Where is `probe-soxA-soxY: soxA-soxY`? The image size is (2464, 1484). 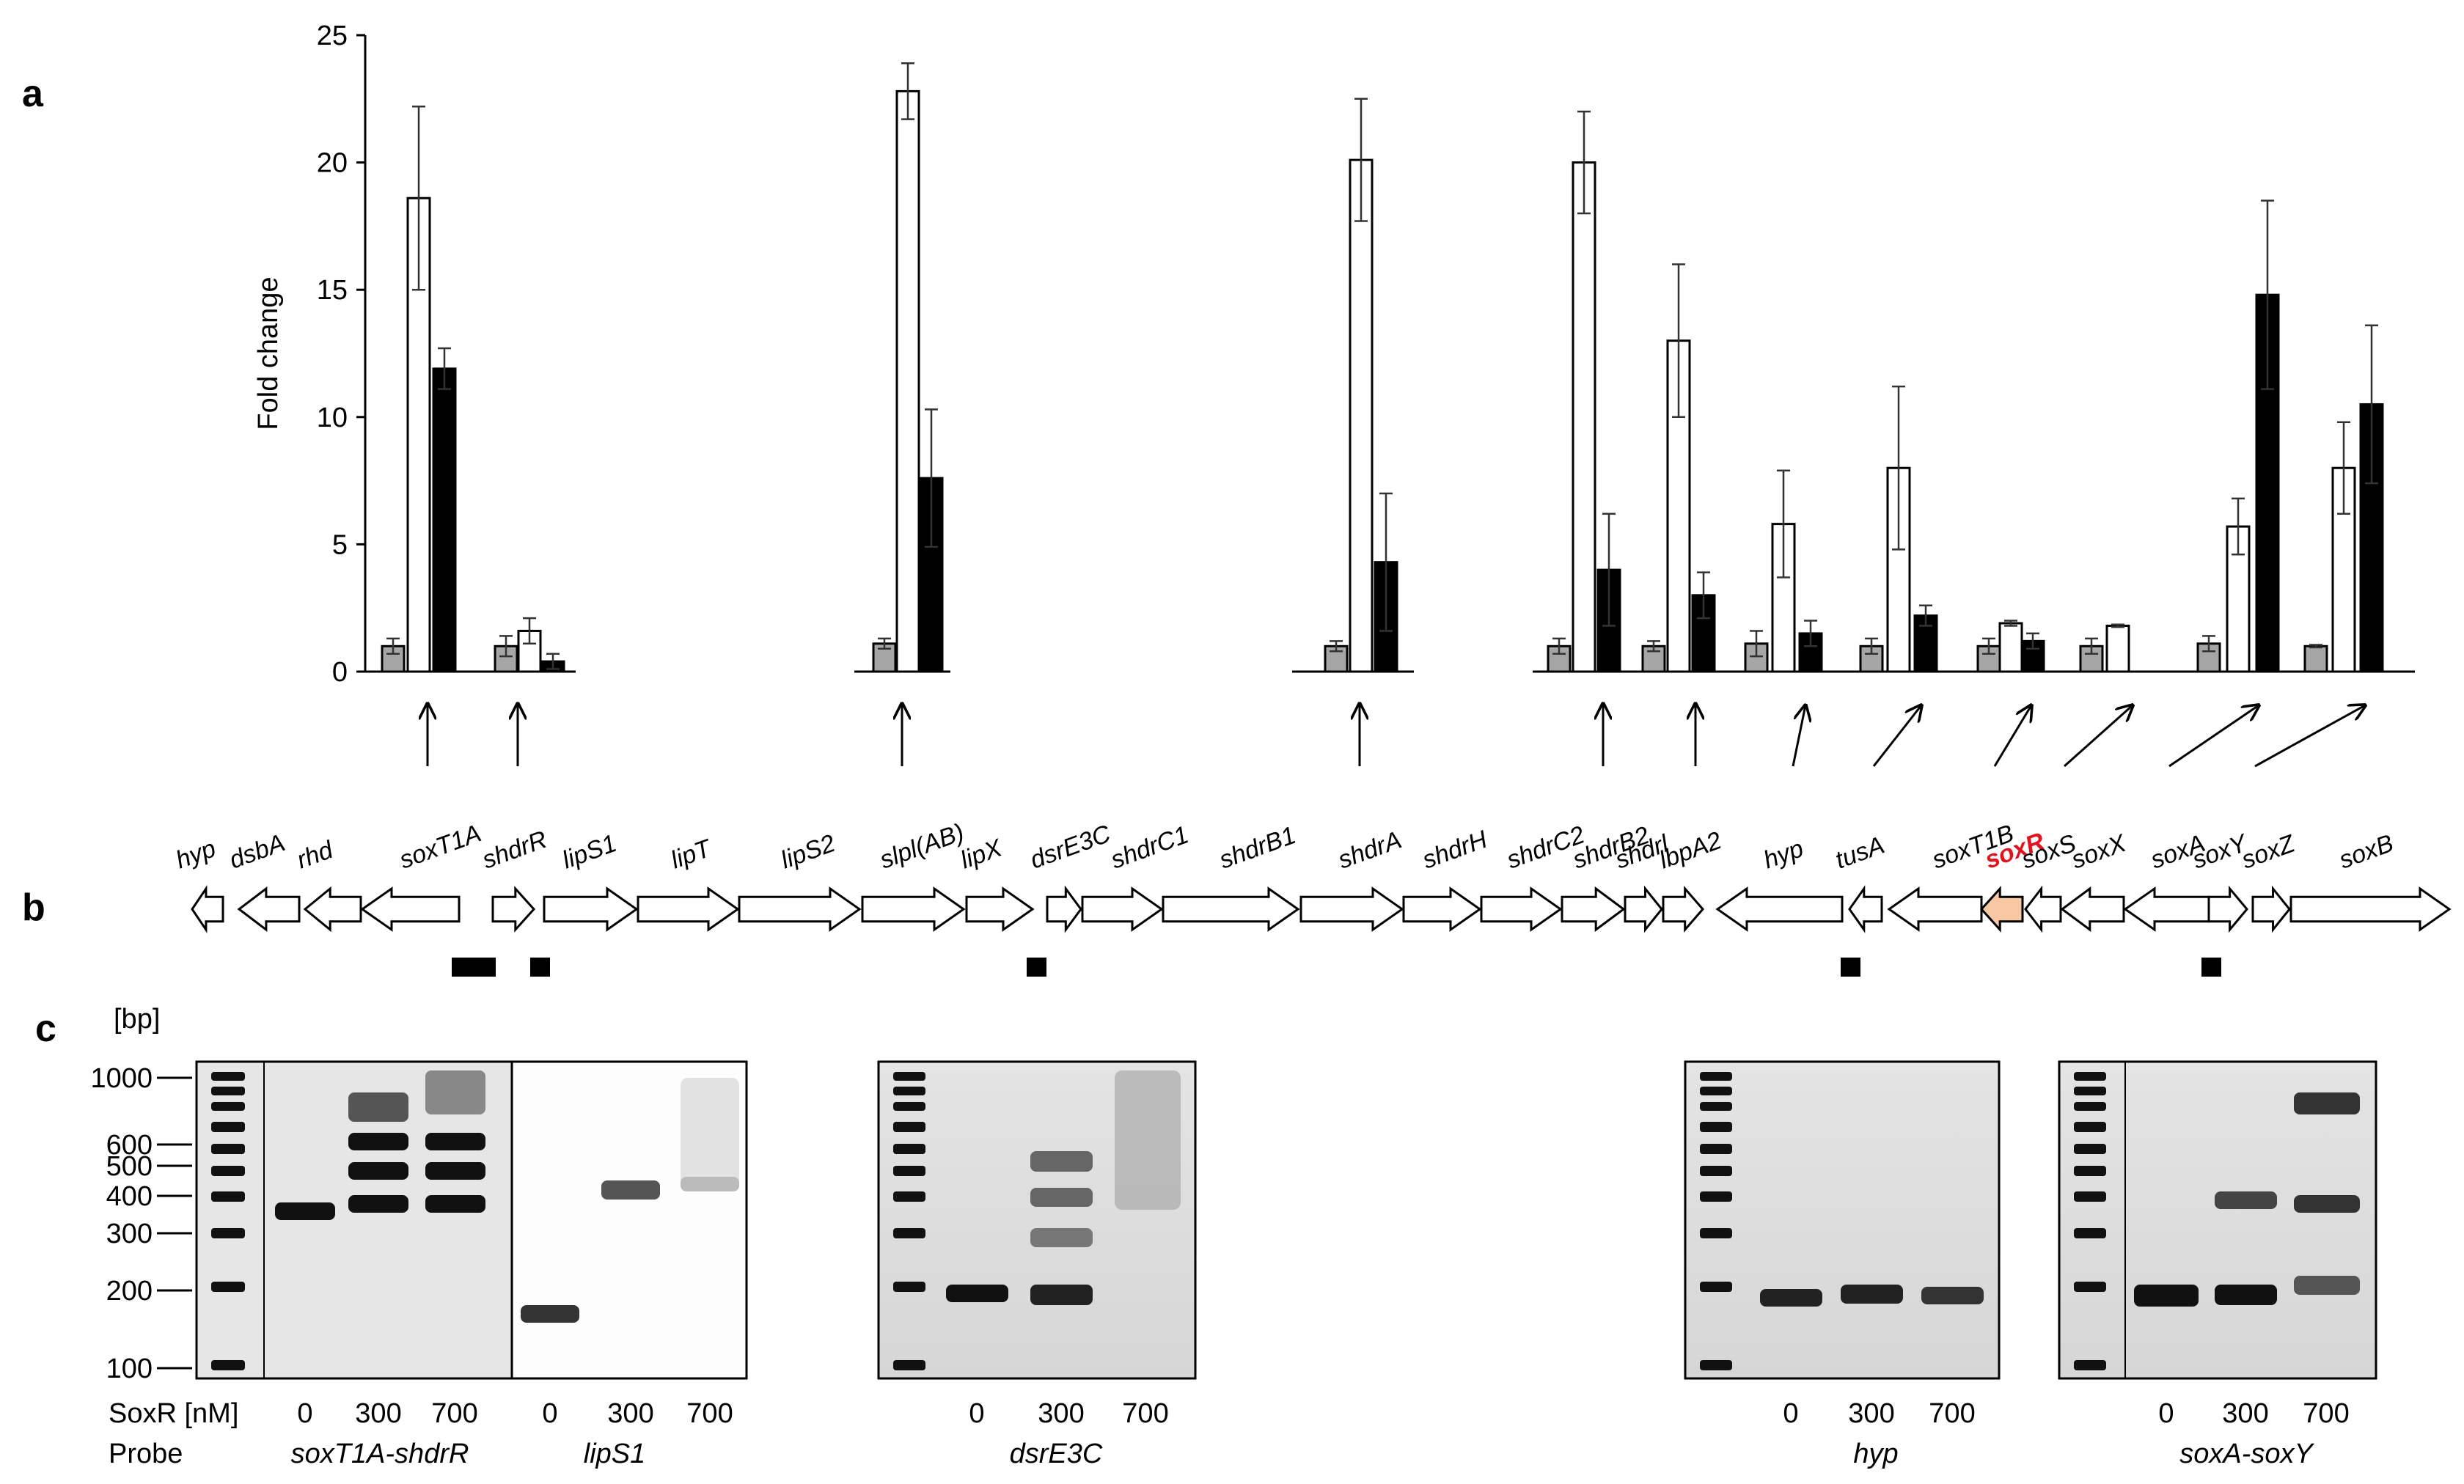
probe-soxA-soxY: soxA-soxY is located at coordinates (2246, 1454).